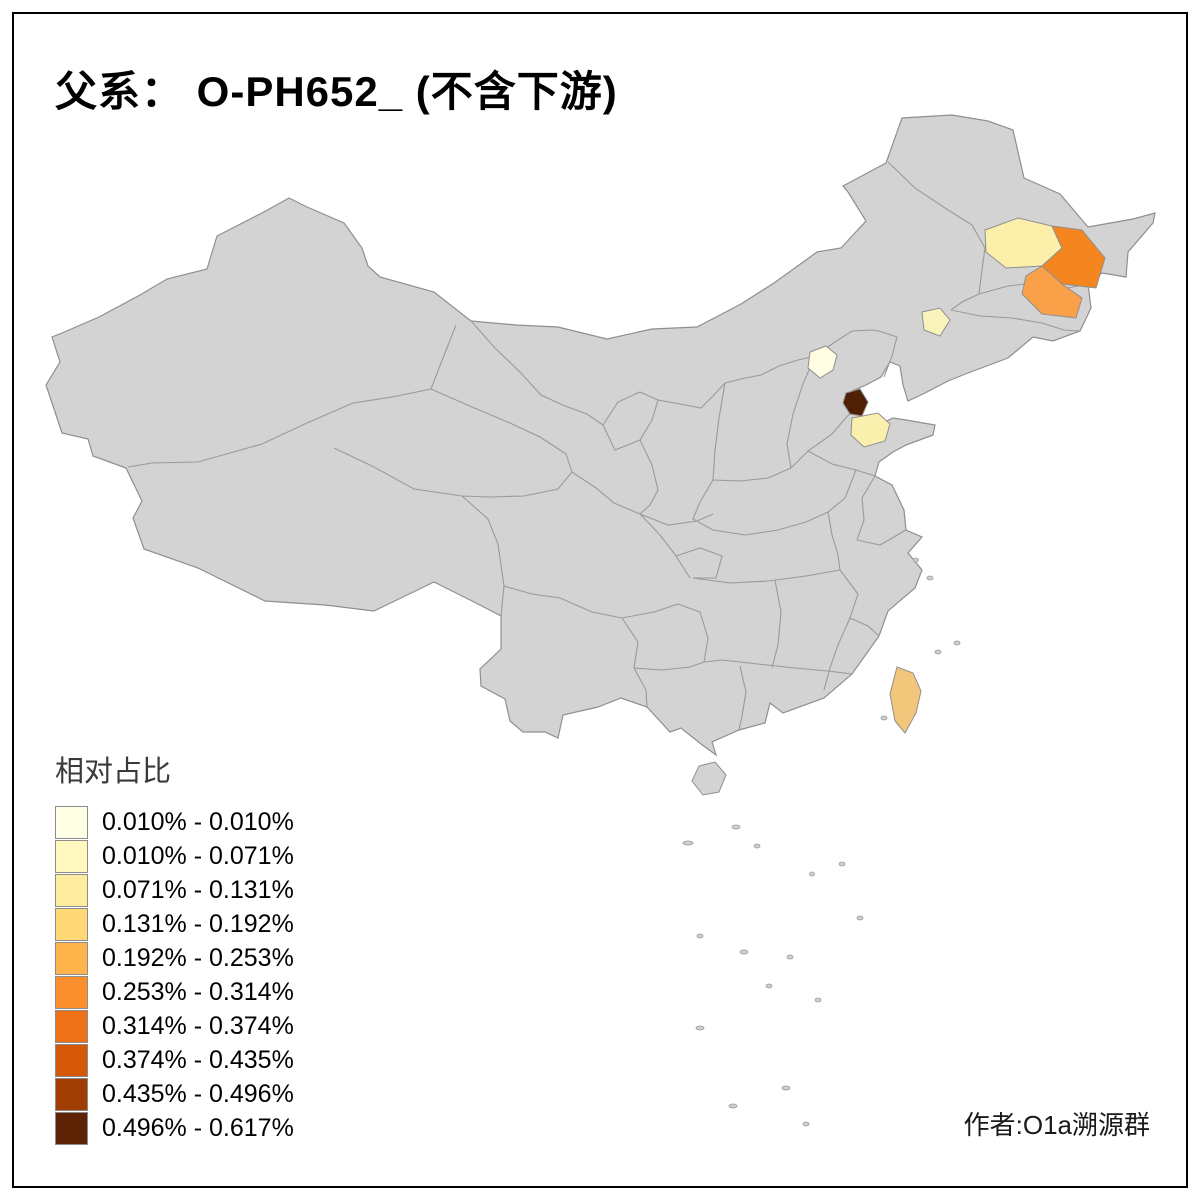  I want to click on highlighted-regions, so click(956, 475).